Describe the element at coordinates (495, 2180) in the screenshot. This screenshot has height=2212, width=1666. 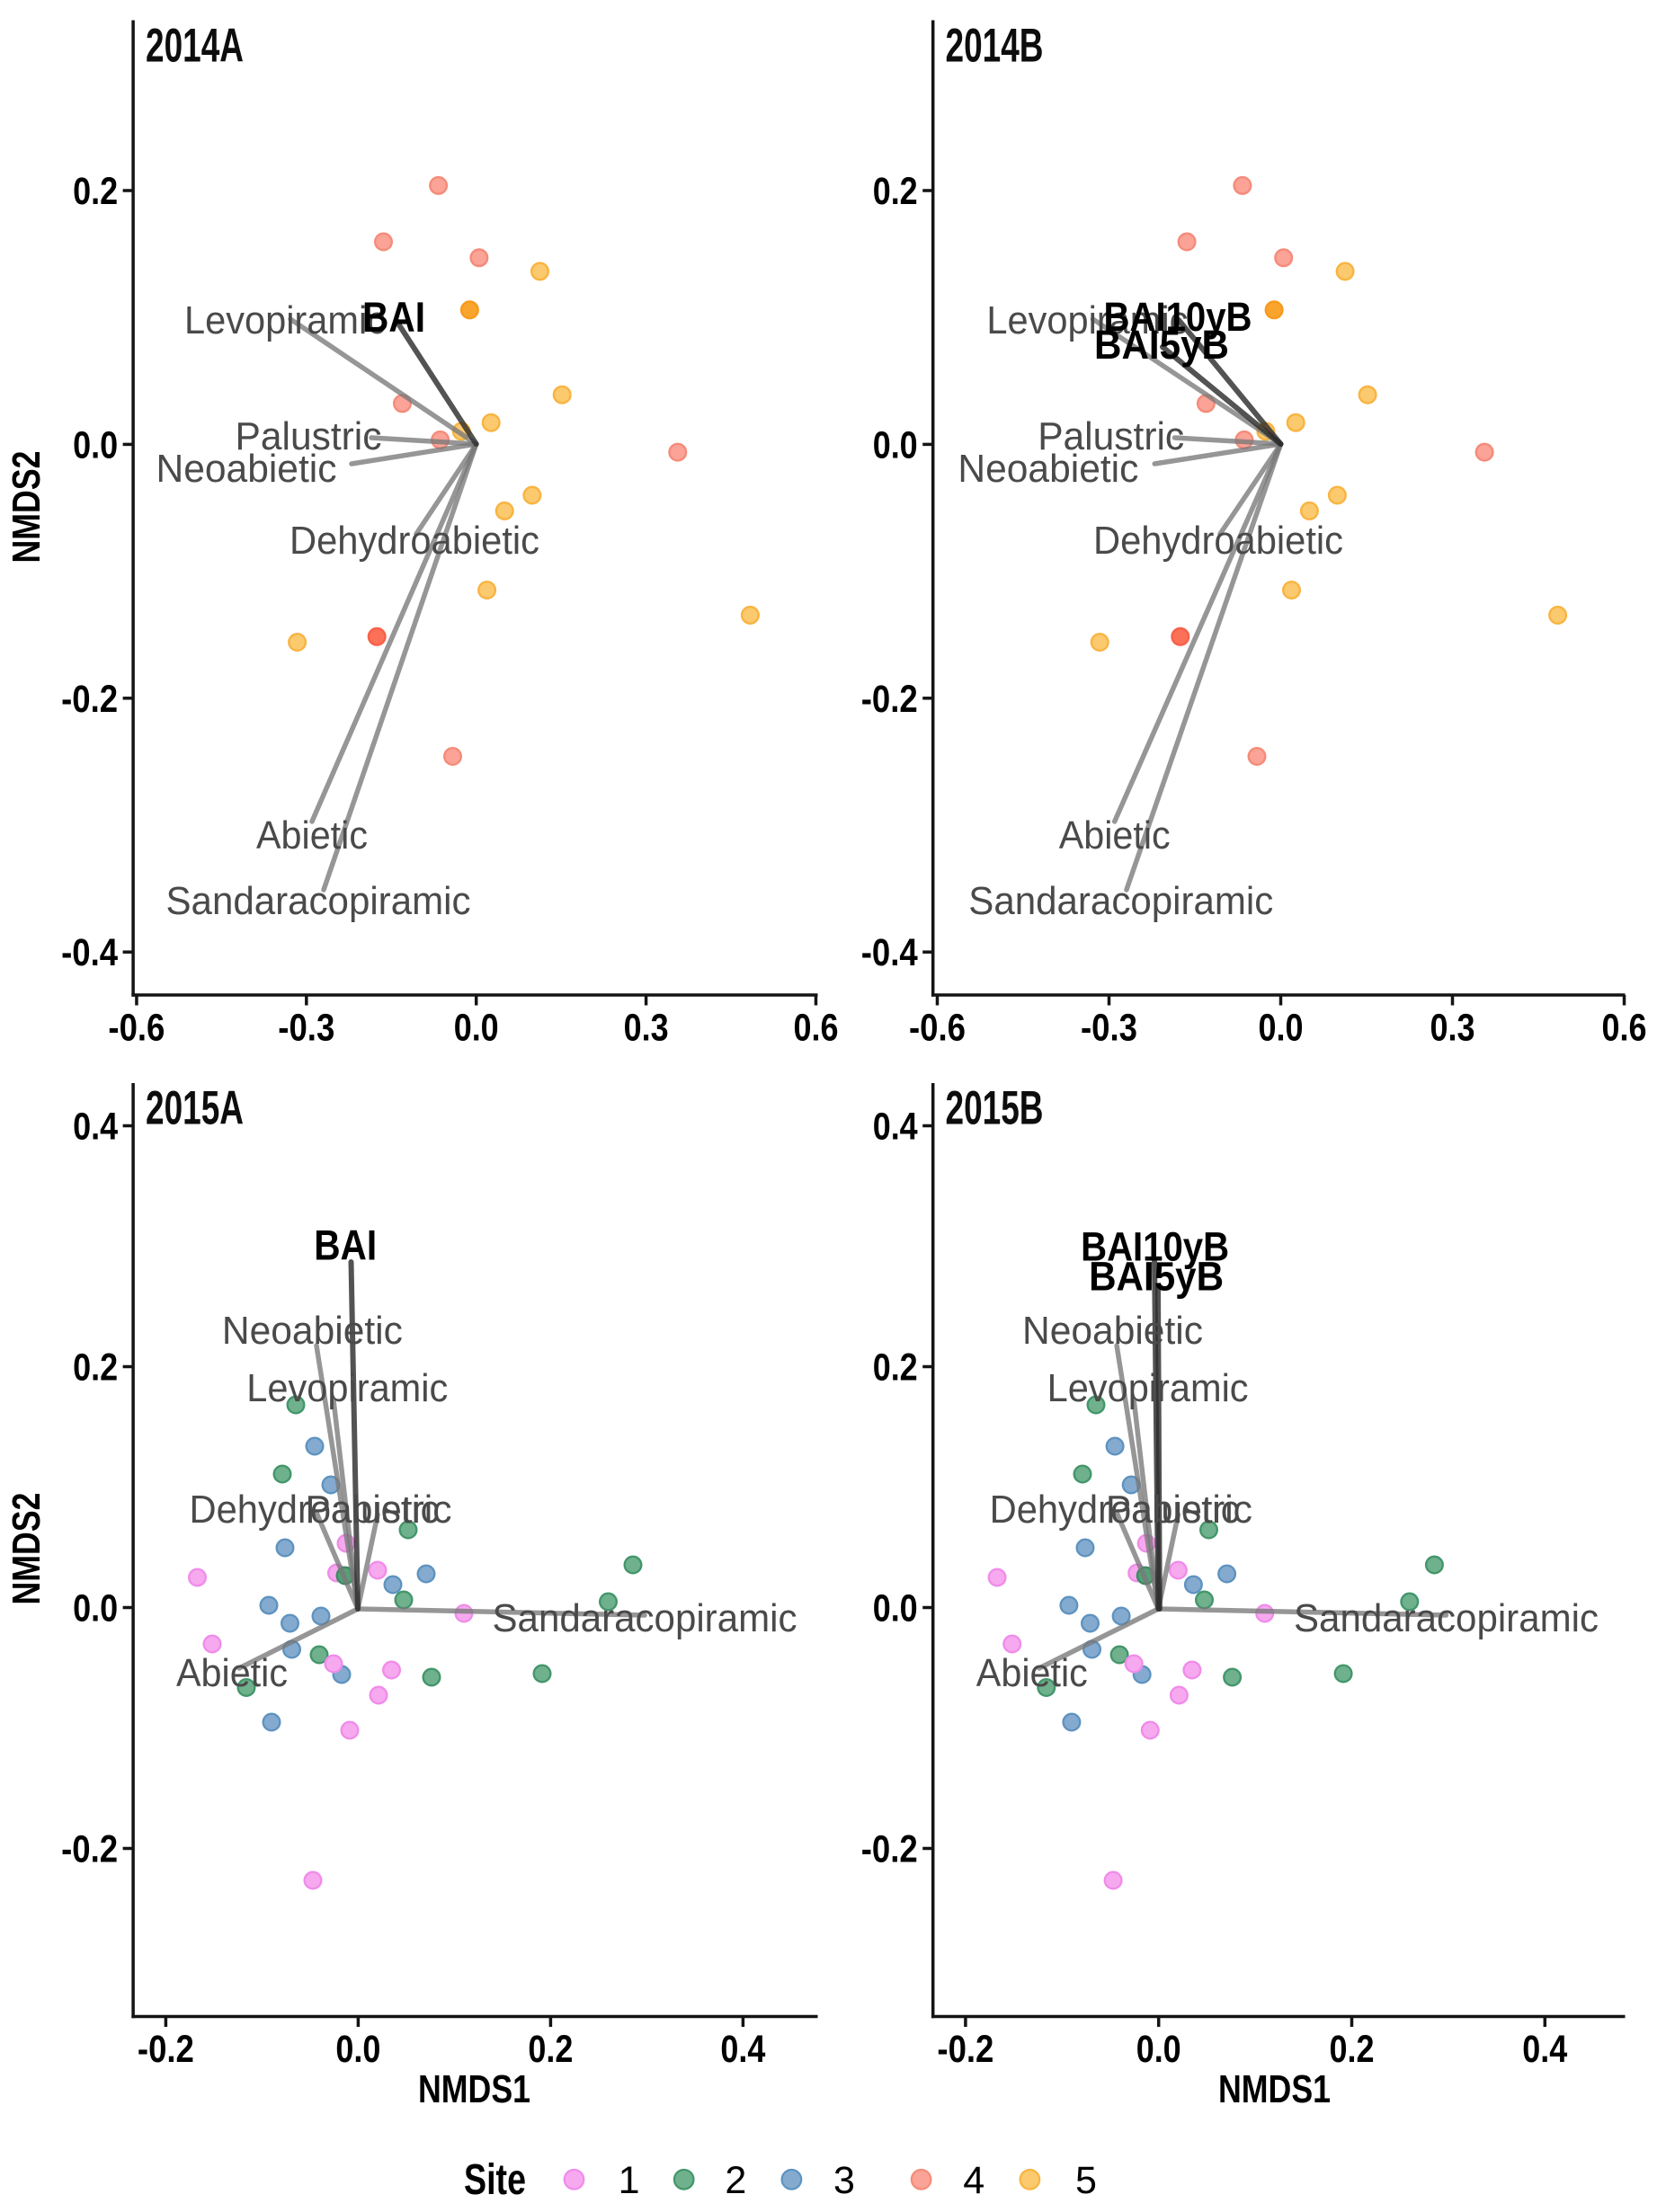
I see `svg-text: Site` at that location.